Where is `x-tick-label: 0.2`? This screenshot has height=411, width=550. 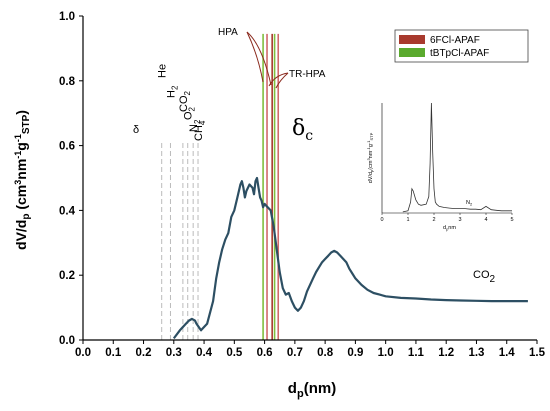 x-tick-label: 0.2 is located at coordinates (144, 353).